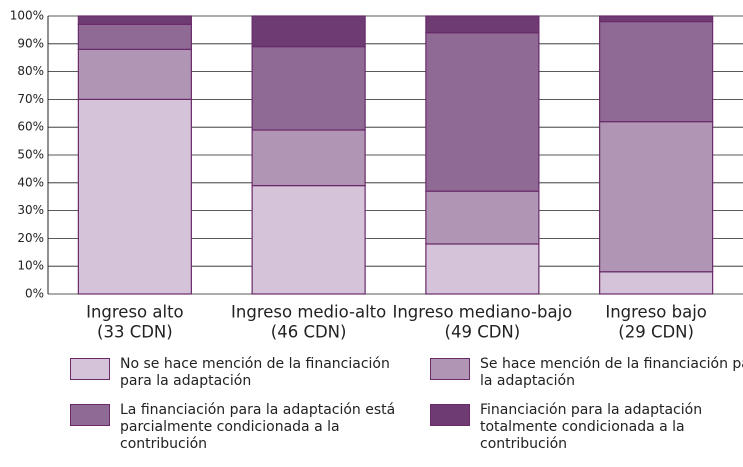 The height and width of the screenshot is (467, 743). Describe the element at coordinates (483, 332) in the screenshot. I see `x-tick-label: (49 CDN)` at that location.